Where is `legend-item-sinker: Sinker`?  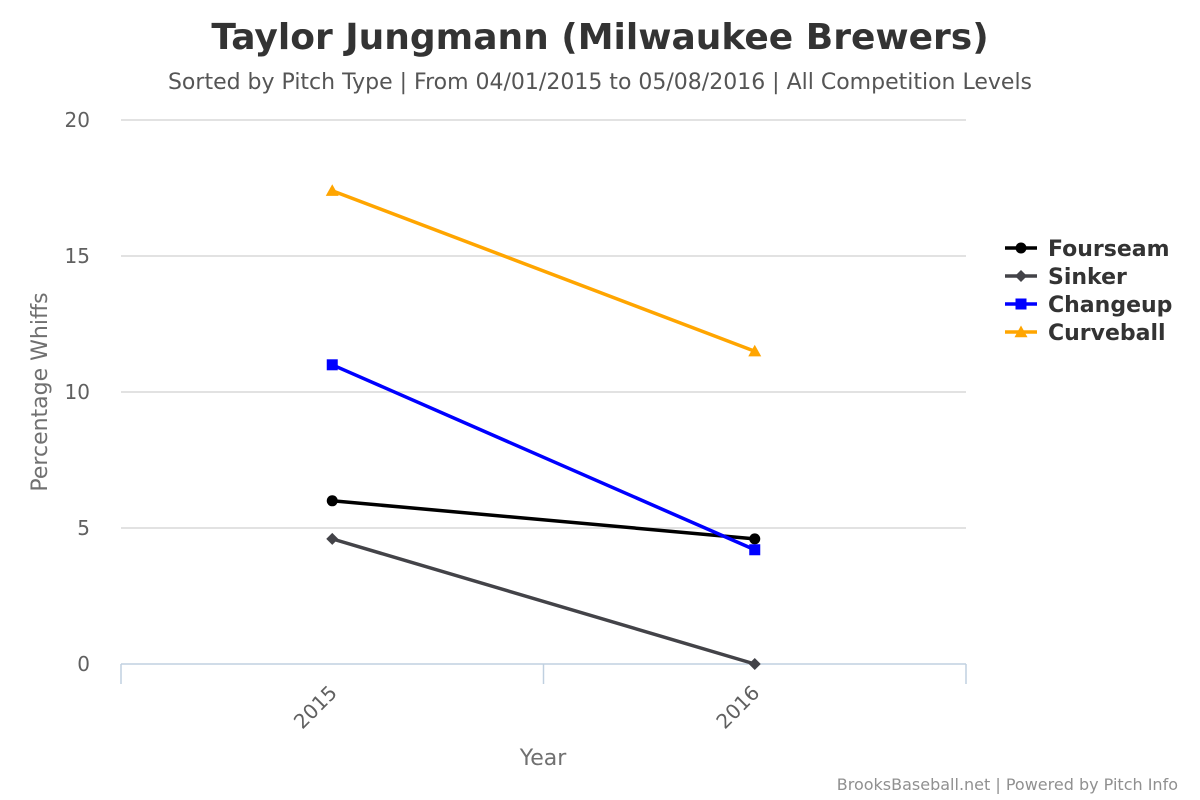 legend-item-sinker: Sinker is located at coordinates (1066, 277).